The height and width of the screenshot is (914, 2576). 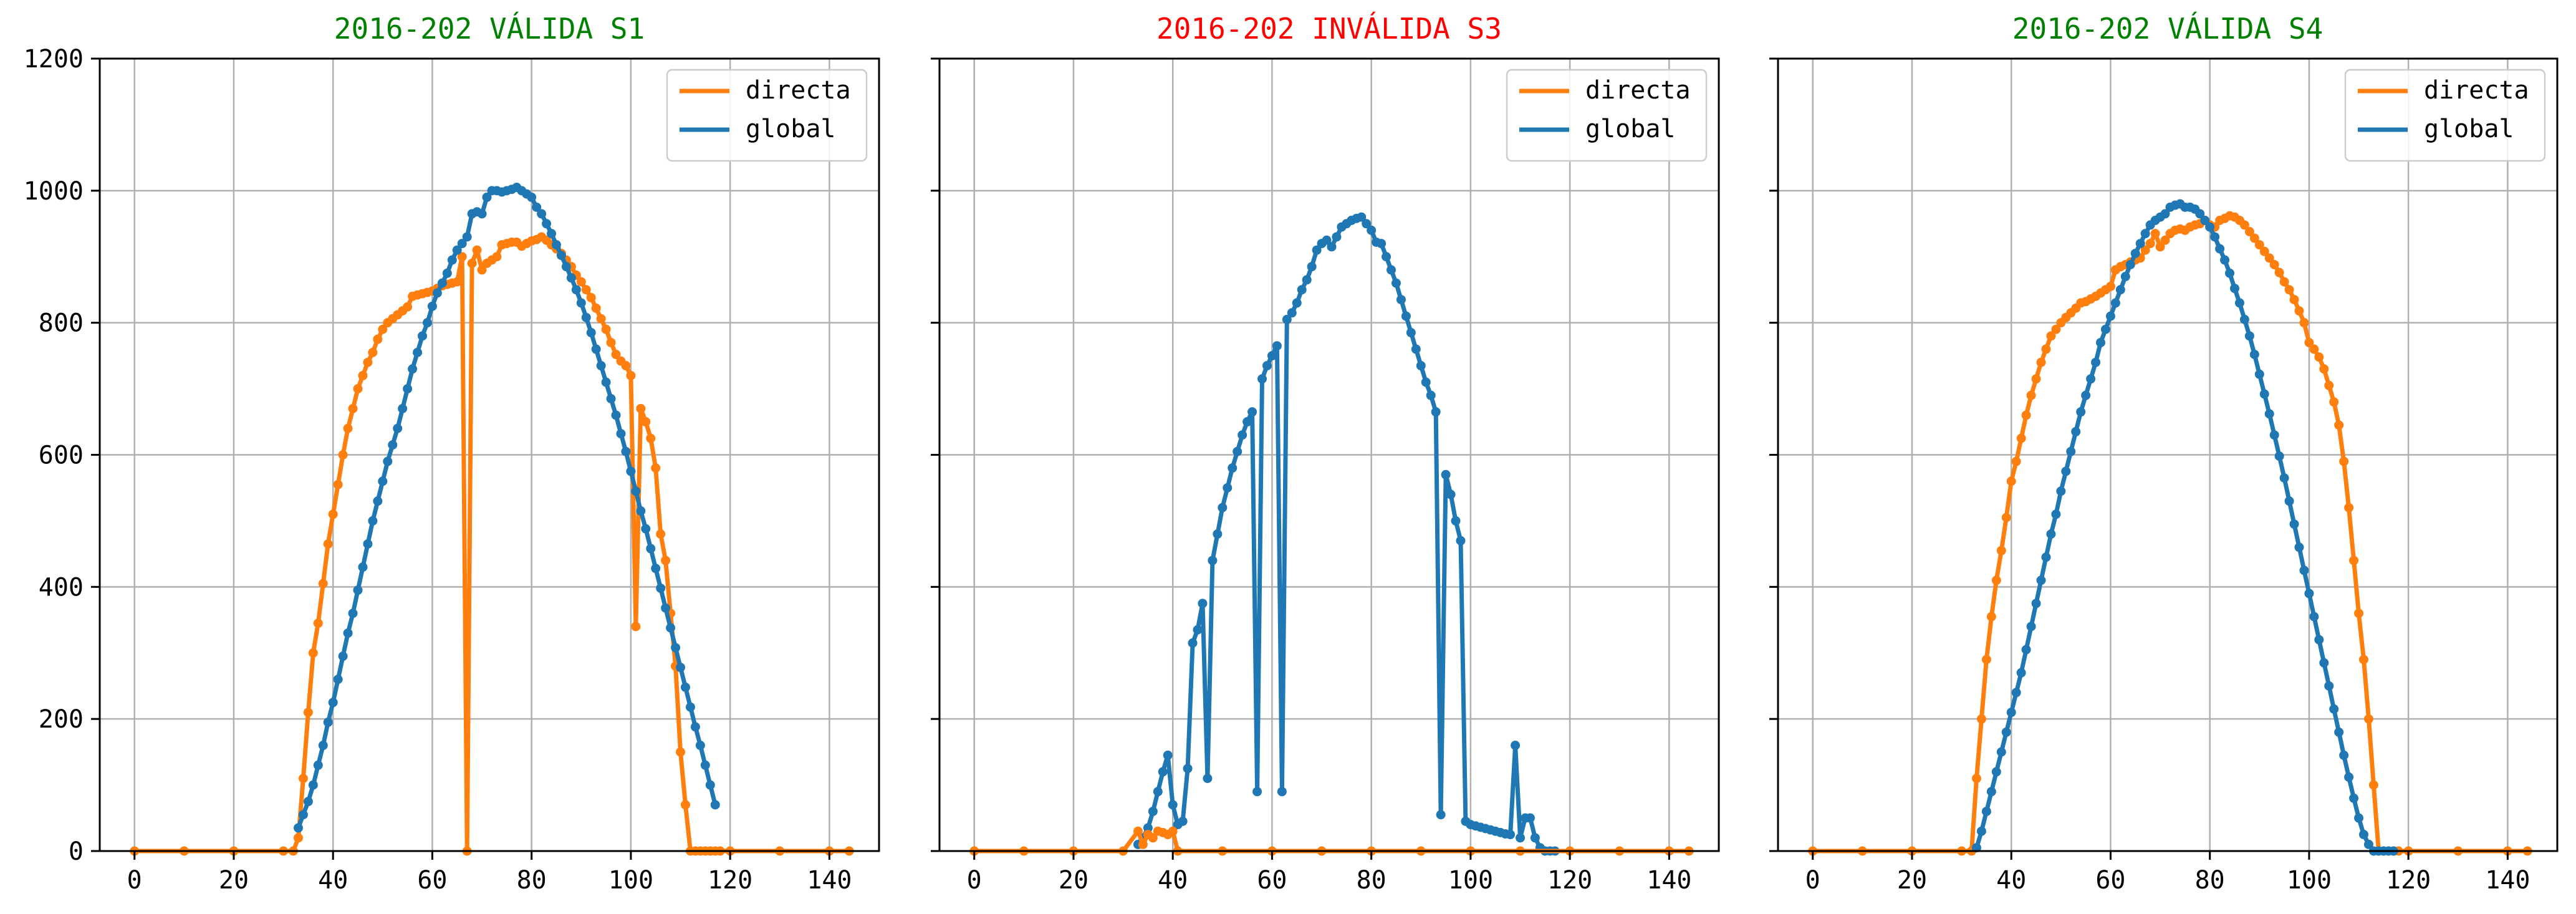 I want to click on y-tick-label: 600, so click(x=61, y=455).